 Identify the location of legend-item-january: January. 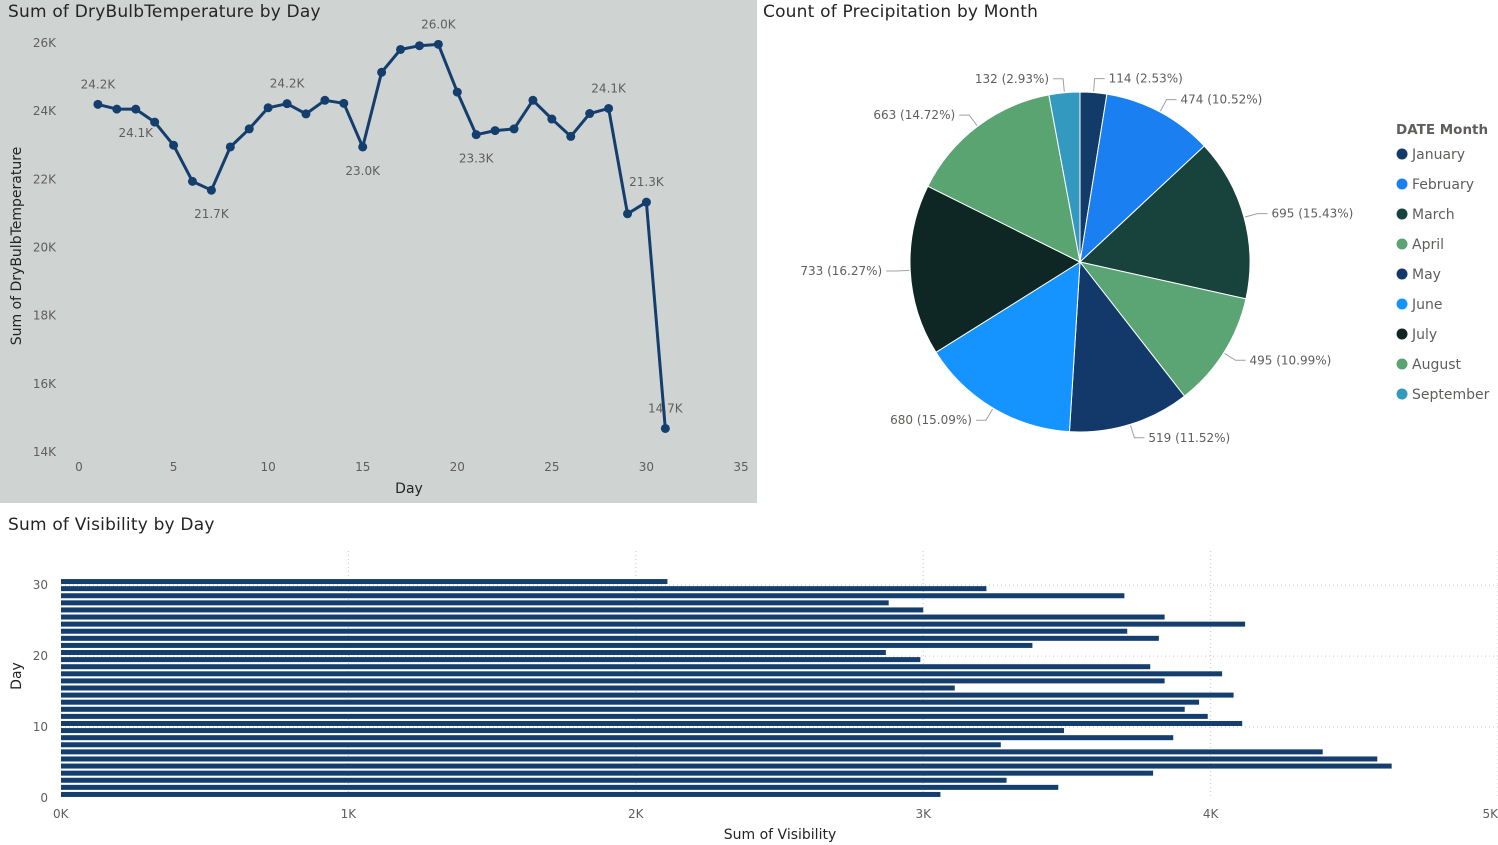
(1438, 155).